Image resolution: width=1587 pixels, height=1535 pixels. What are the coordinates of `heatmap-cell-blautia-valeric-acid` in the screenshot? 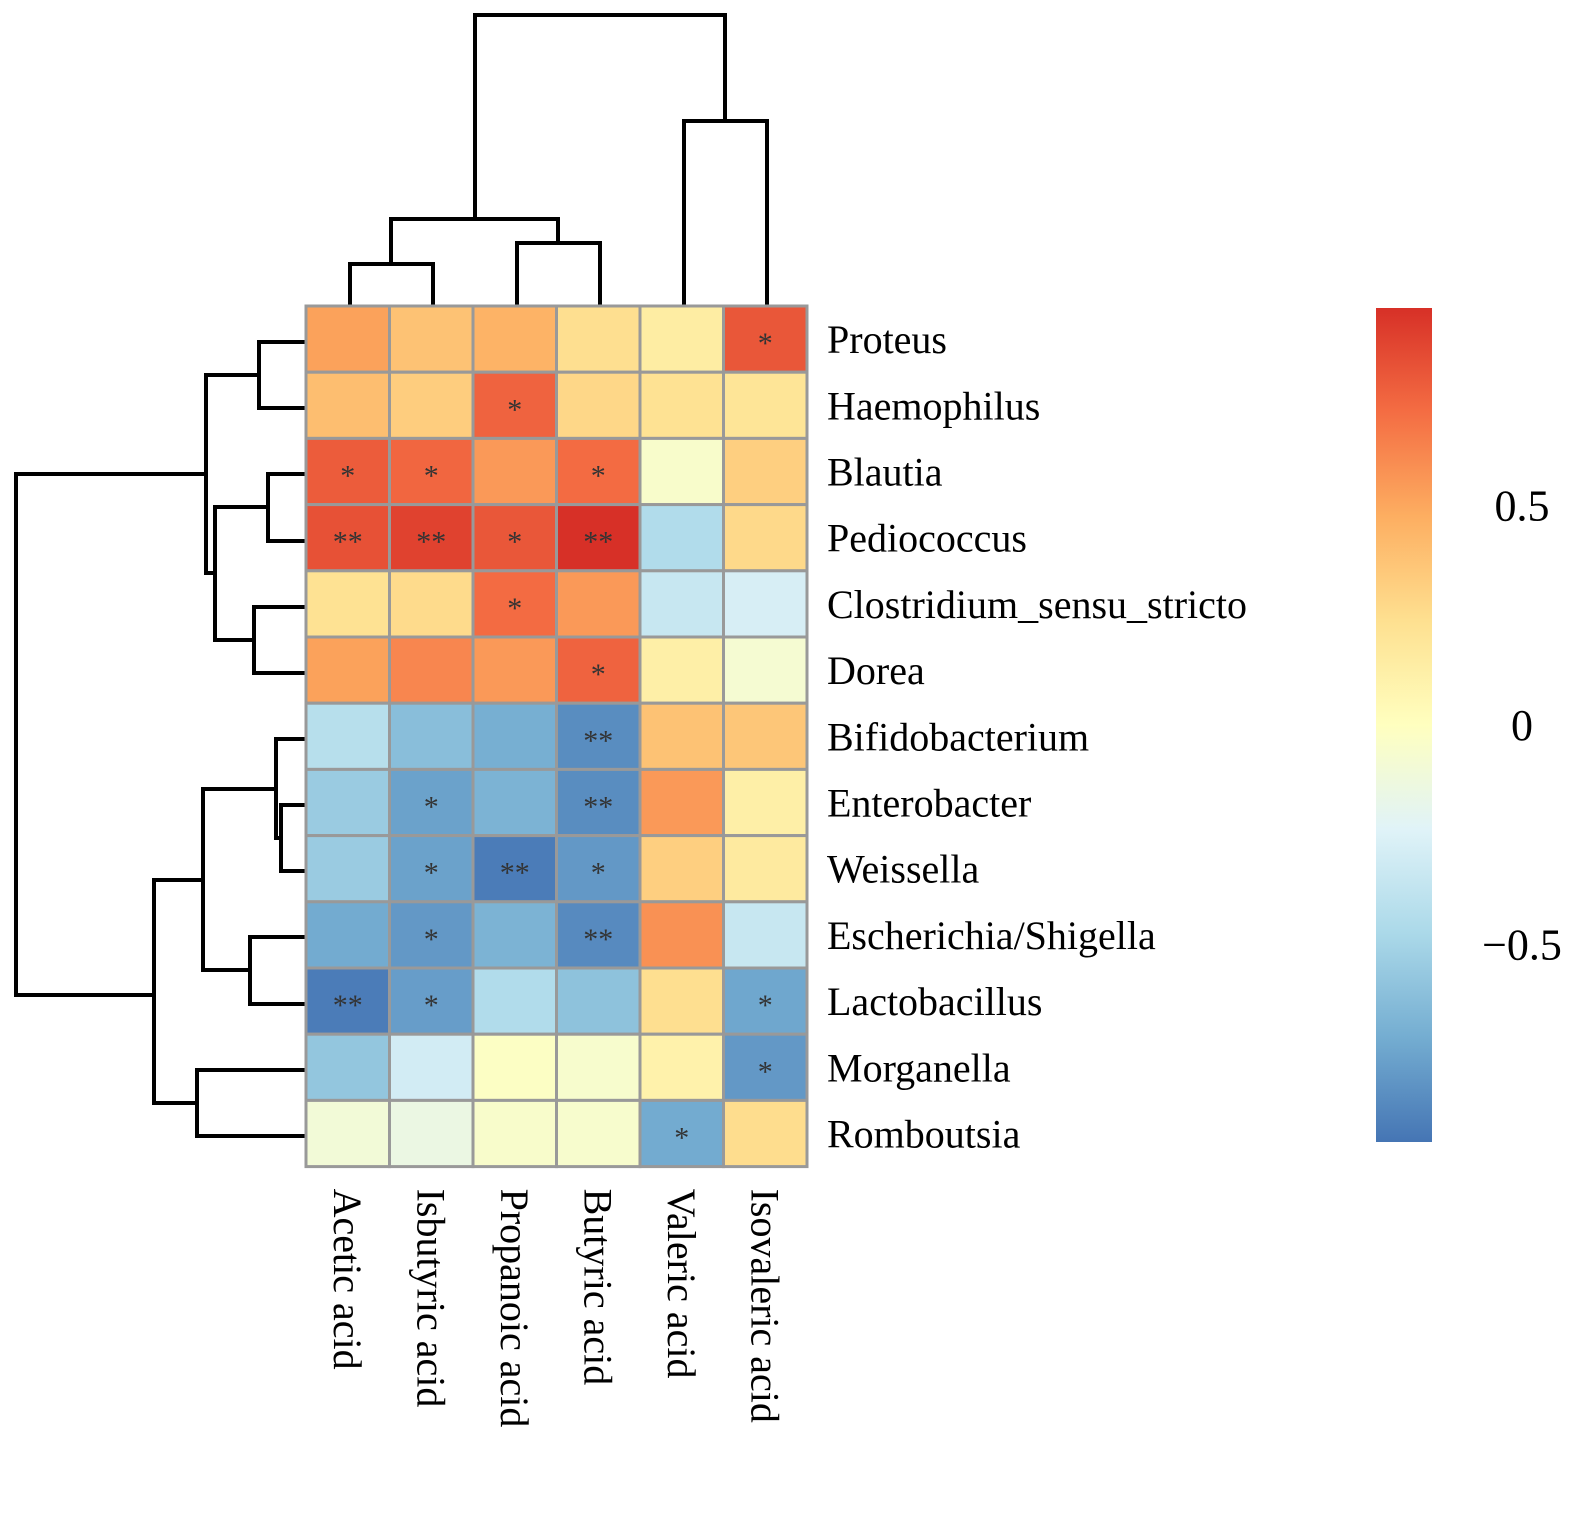 It's located at (681, 471).